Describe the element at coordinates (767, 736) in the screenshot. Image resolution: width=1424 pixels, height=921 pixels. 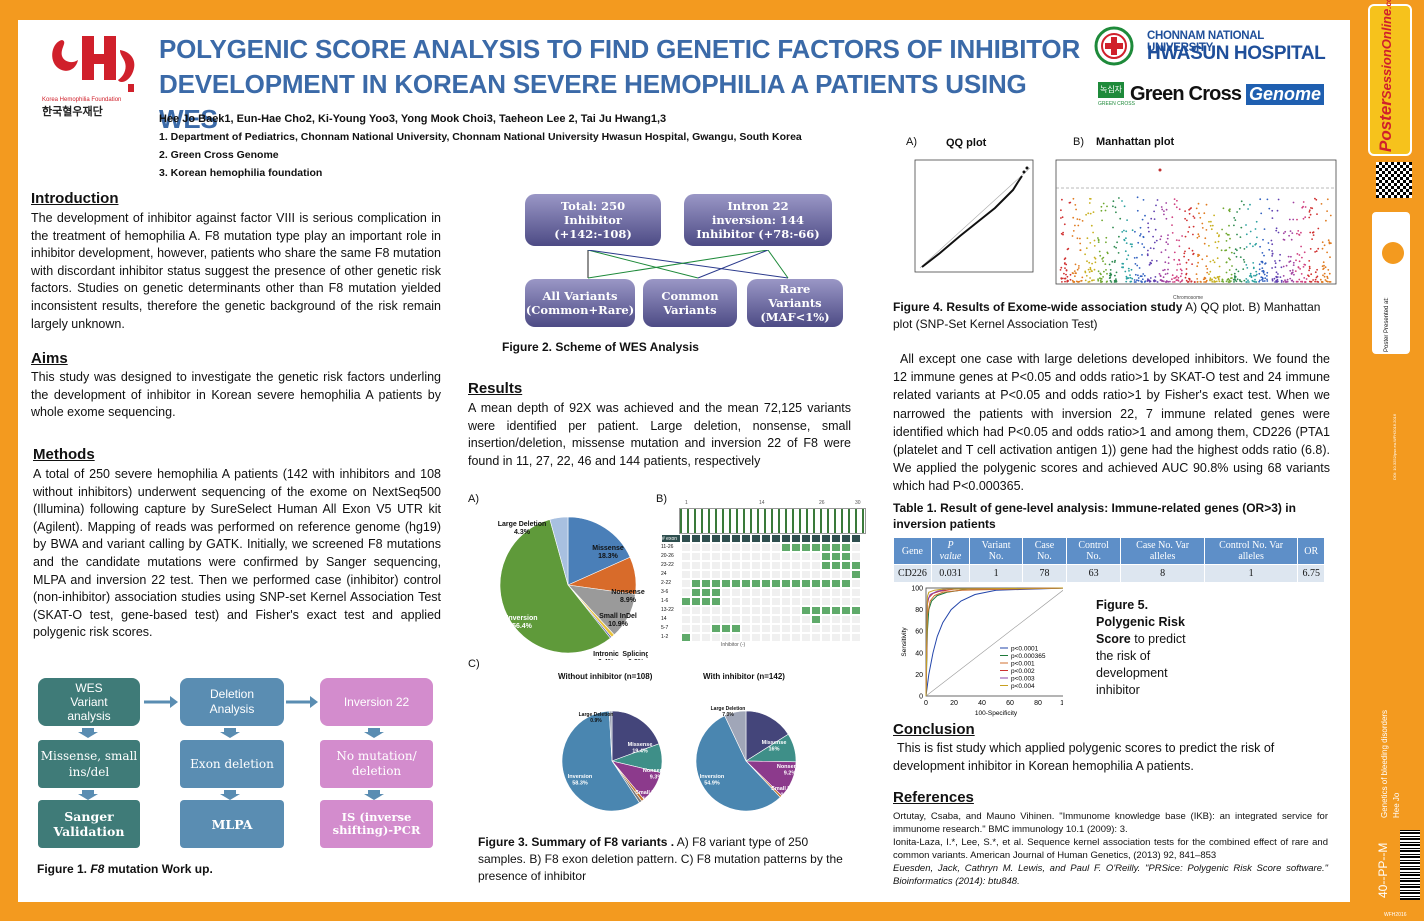
I see `pie-slice-missense` at that location.